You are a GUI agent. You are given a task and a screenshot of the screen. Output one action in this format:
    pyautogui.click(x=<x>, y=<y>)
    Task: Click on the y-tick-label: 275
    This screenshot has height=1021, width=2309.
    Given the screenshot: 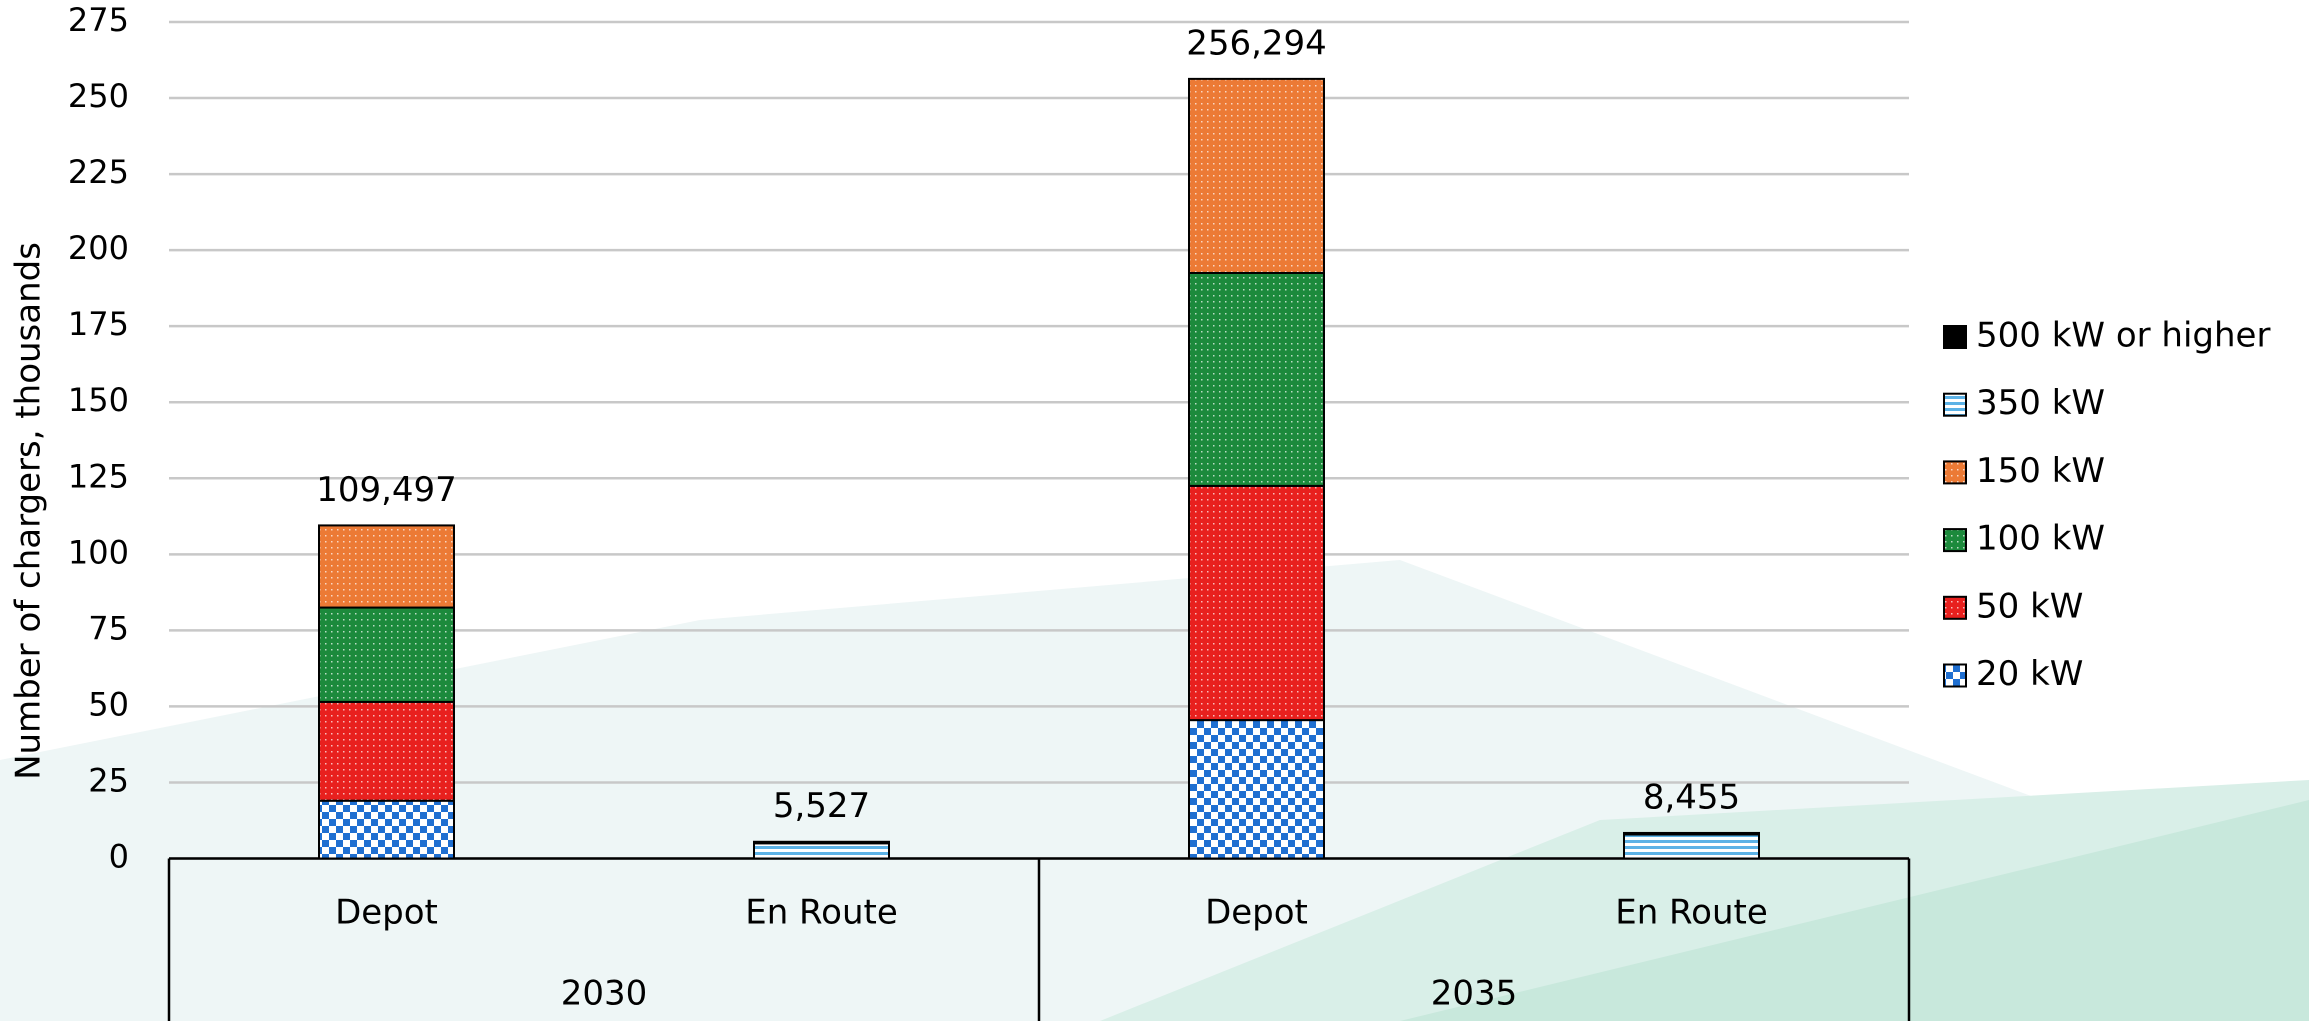 What is the action you would take?
    pyautogui.click(x=98, y=20)
    